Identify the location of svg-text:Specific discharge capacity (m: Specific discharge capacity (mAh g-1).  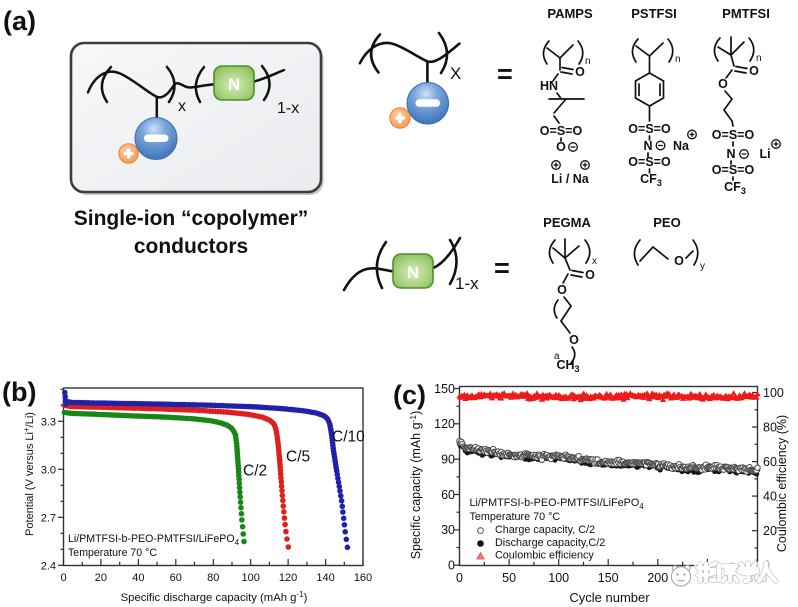
(214, 597).